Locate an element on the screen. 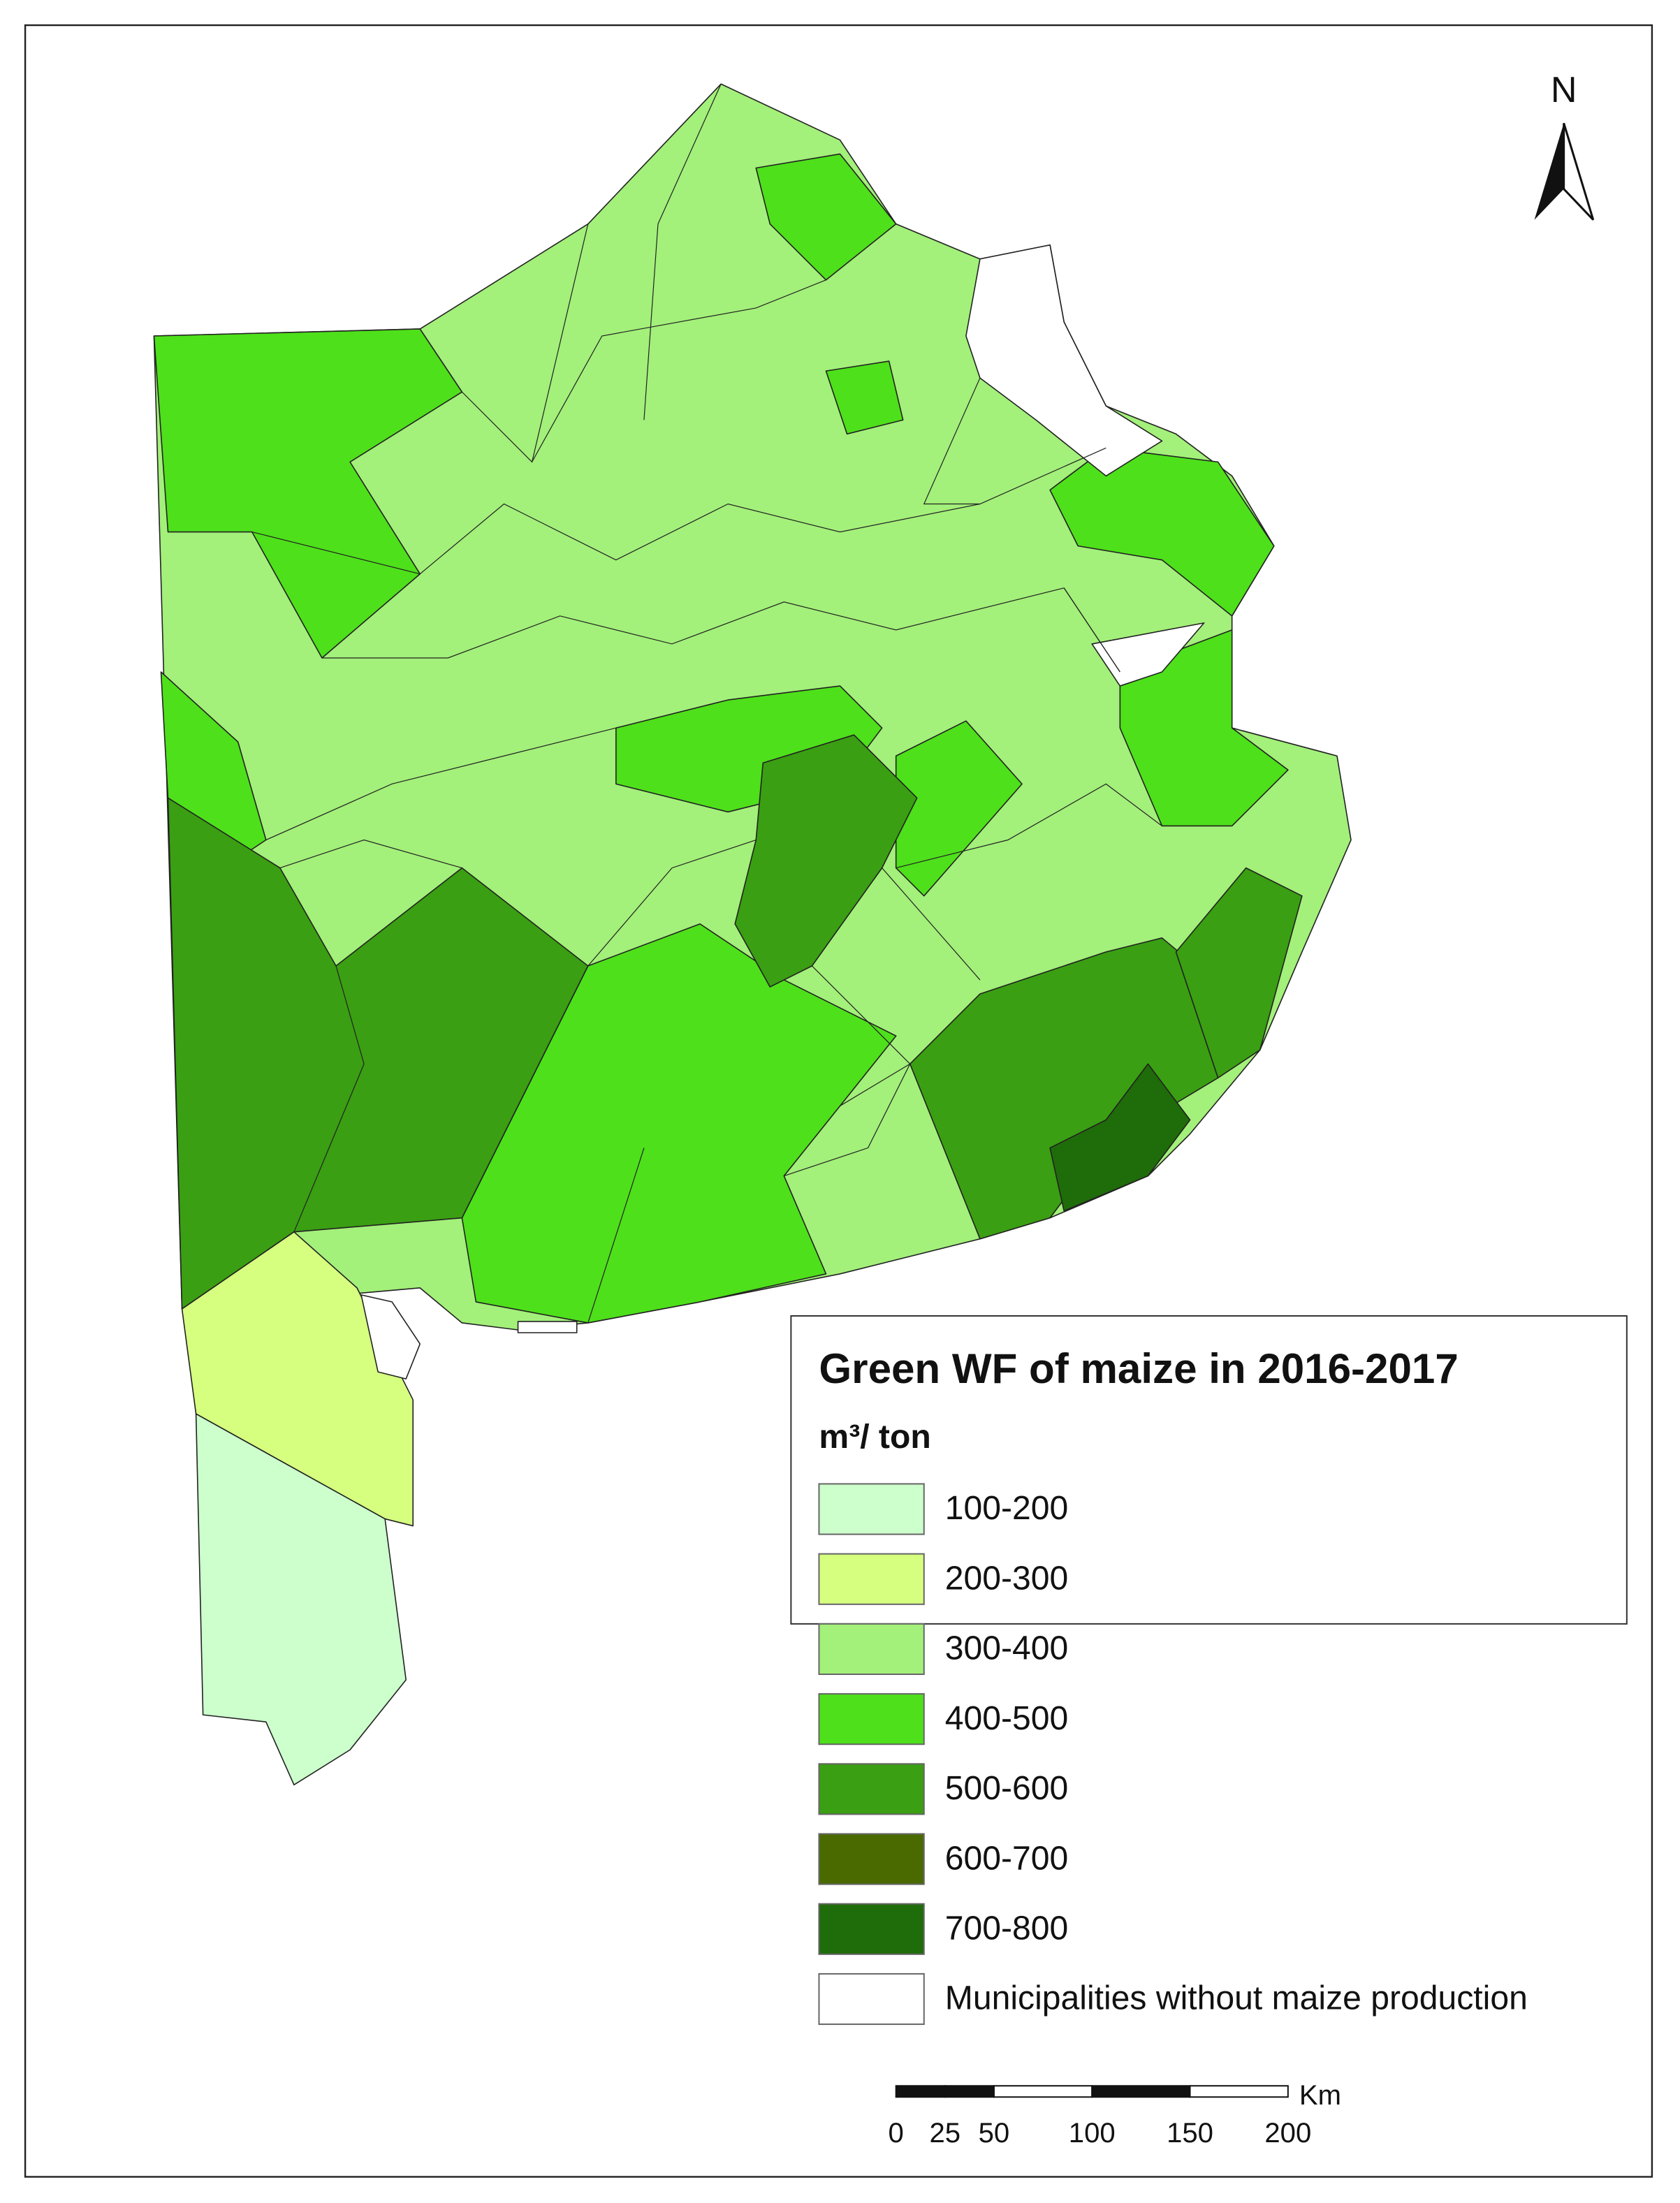 Image resolution: width=1680 pixels, height=2203 pixels. islands is located at coordinates (391, 1336).